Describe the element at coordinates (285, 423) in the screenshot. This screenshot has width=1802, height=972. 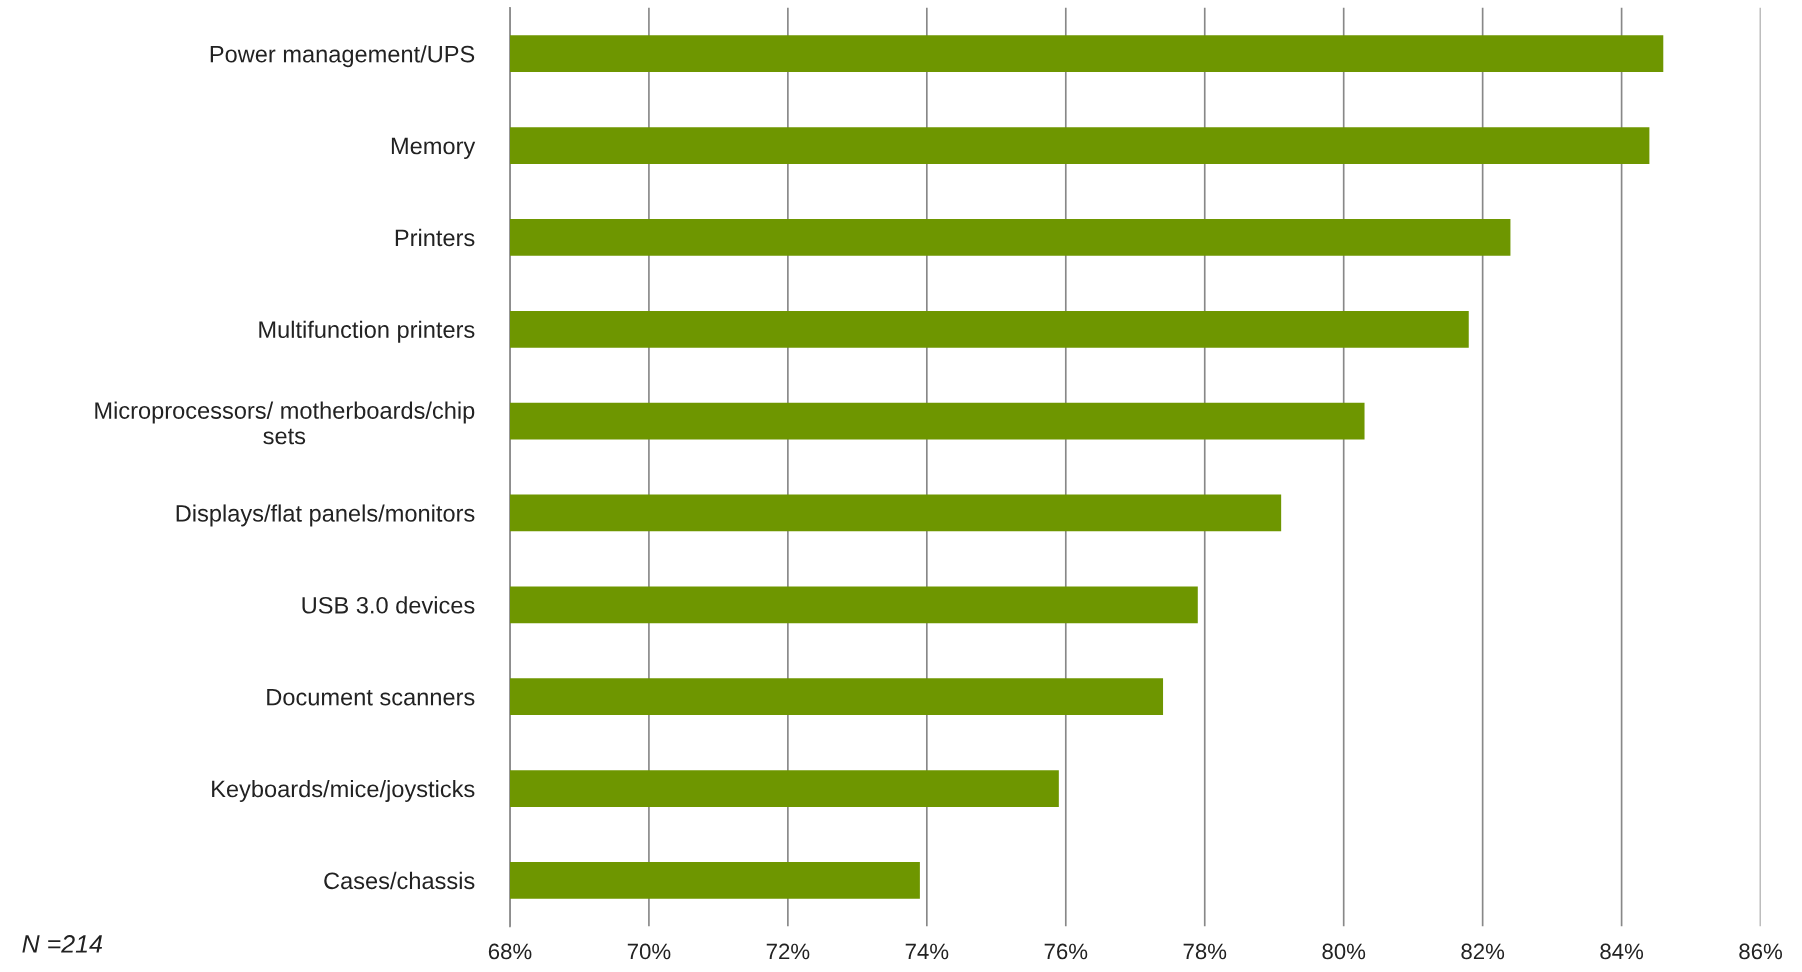
I see `y-tick-label: Microprocessors/ motherboards/chip sets` at that location.